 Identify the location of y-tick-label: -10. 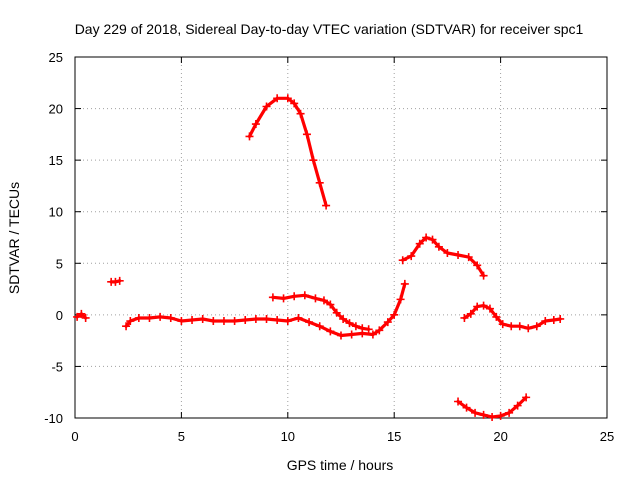
(53, 418).